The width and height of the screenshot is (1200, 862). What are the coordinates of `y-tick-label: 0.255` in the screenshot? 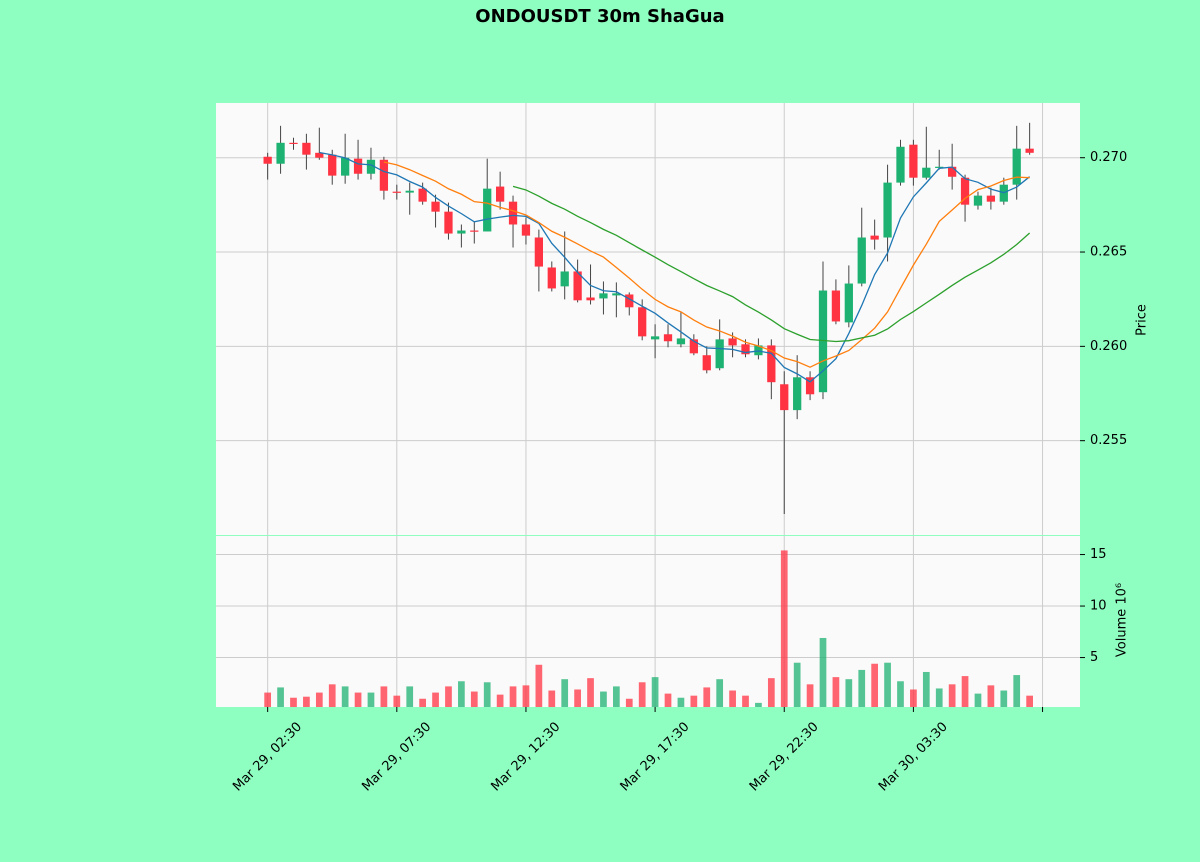 It's located at (1108, 440).